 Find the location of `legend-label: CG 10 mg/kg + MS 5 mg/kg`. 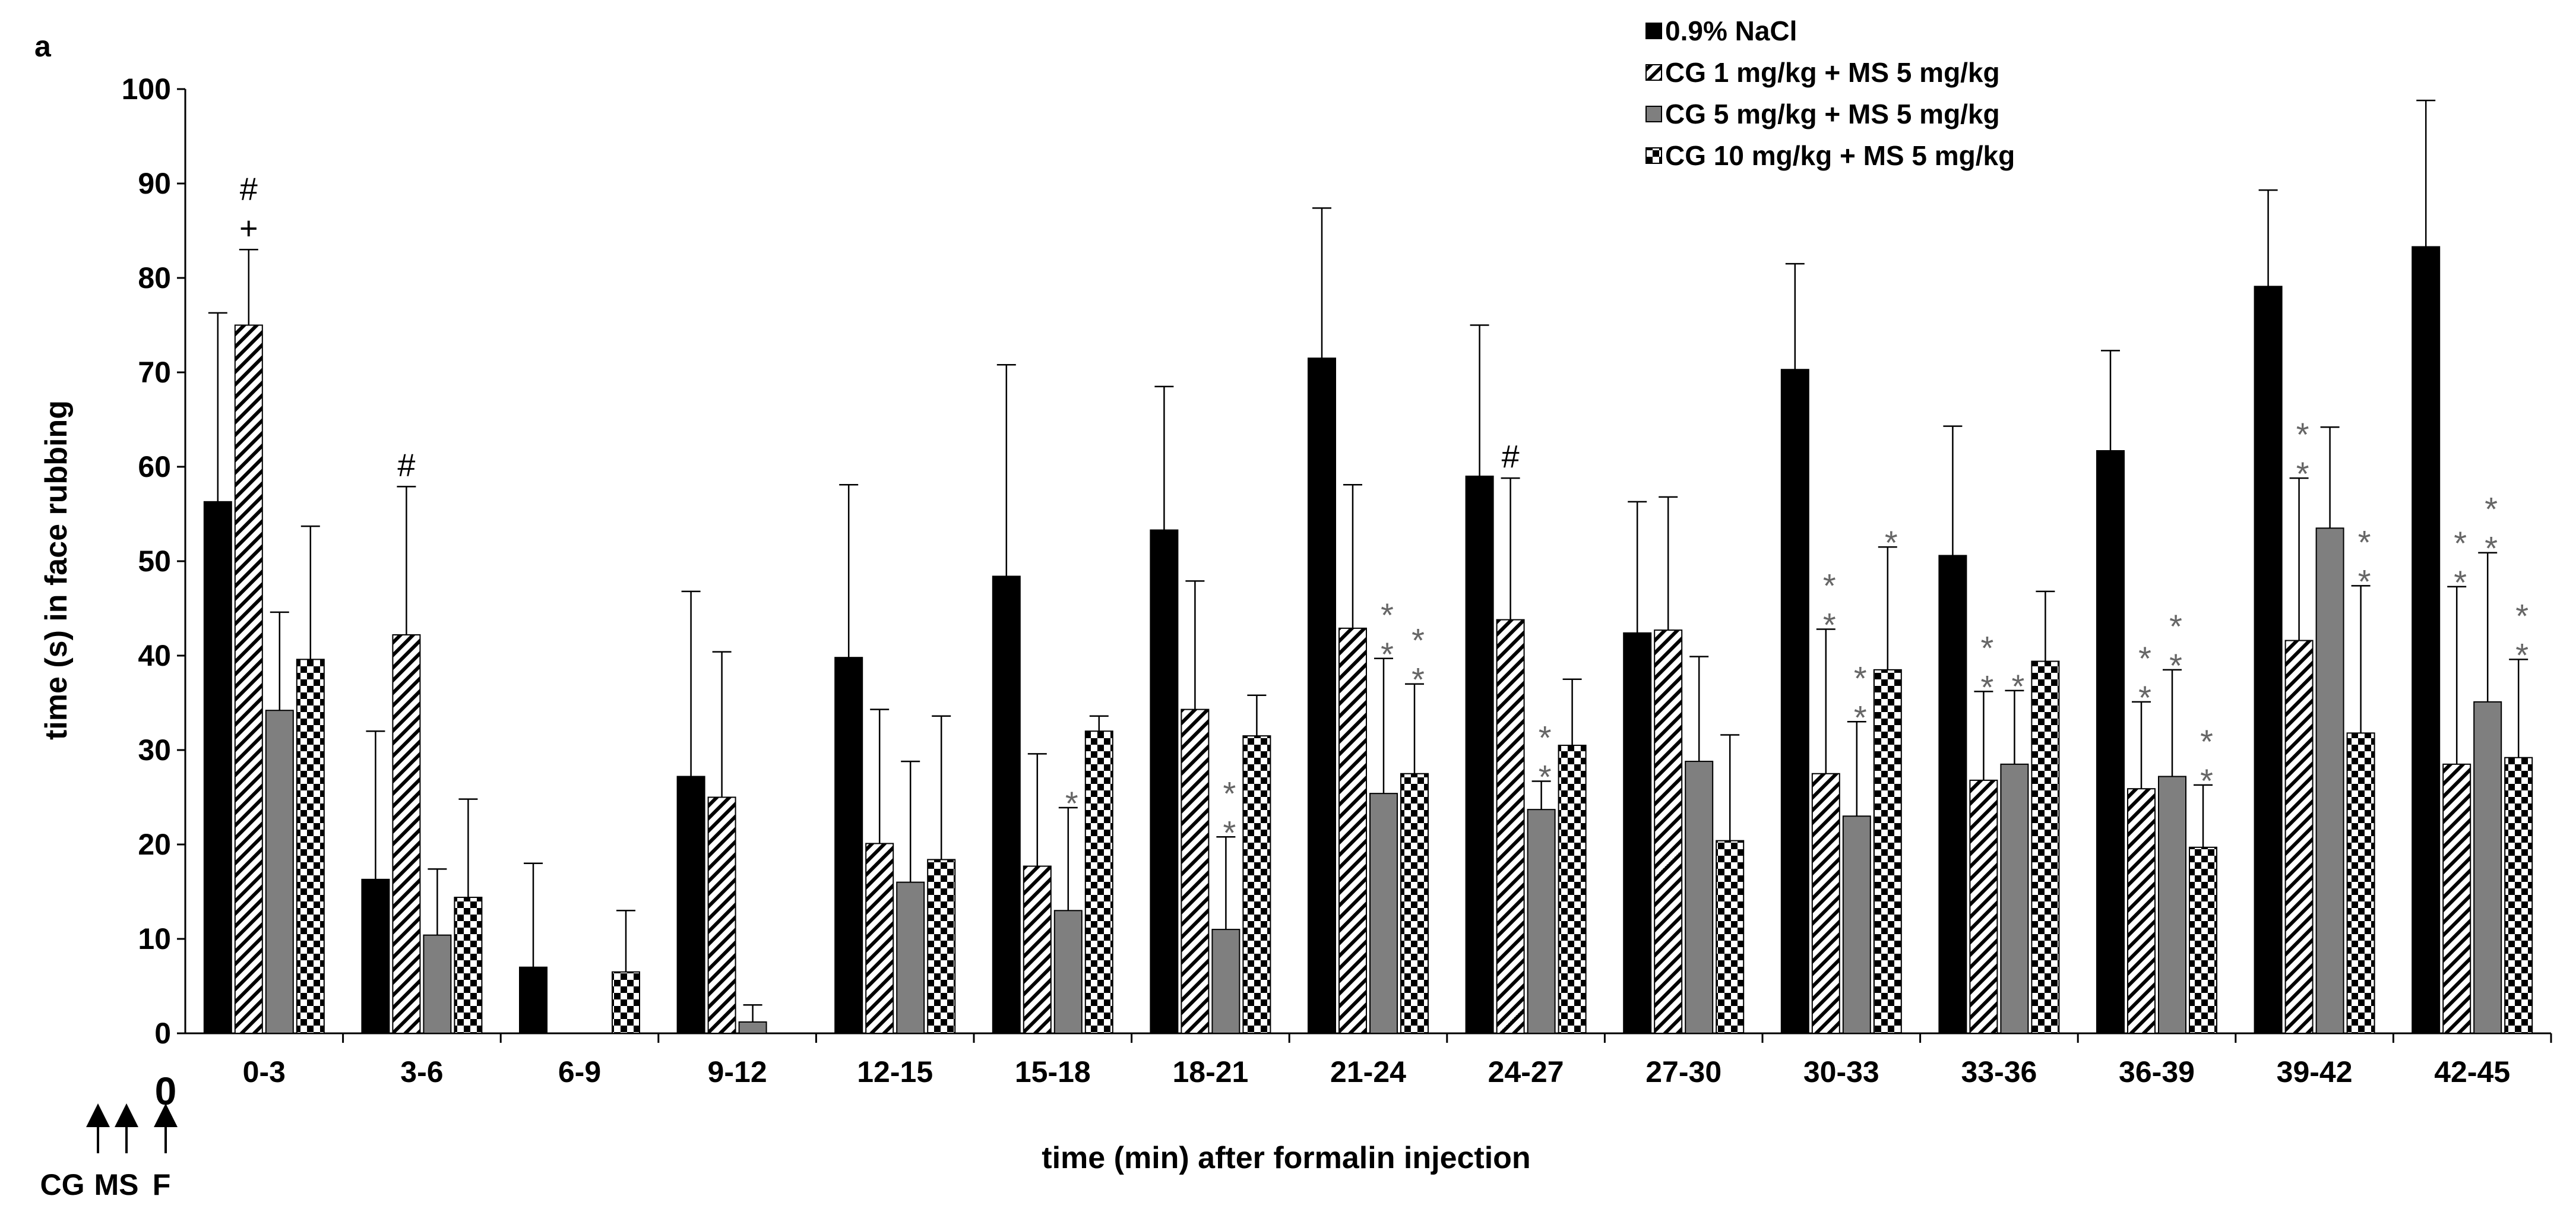

legend-label: CG 10 mg/kg + MS 5 mg/kg is located at coordinates (1840, 155).